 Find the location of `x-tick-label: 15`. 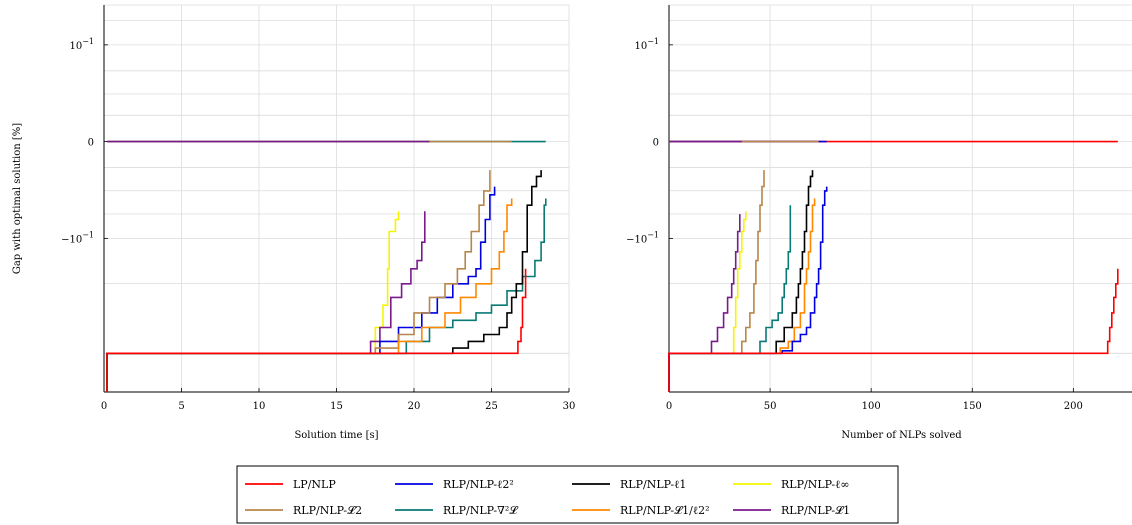

x-tick-label: 15 is located at coordinates (336, 406).